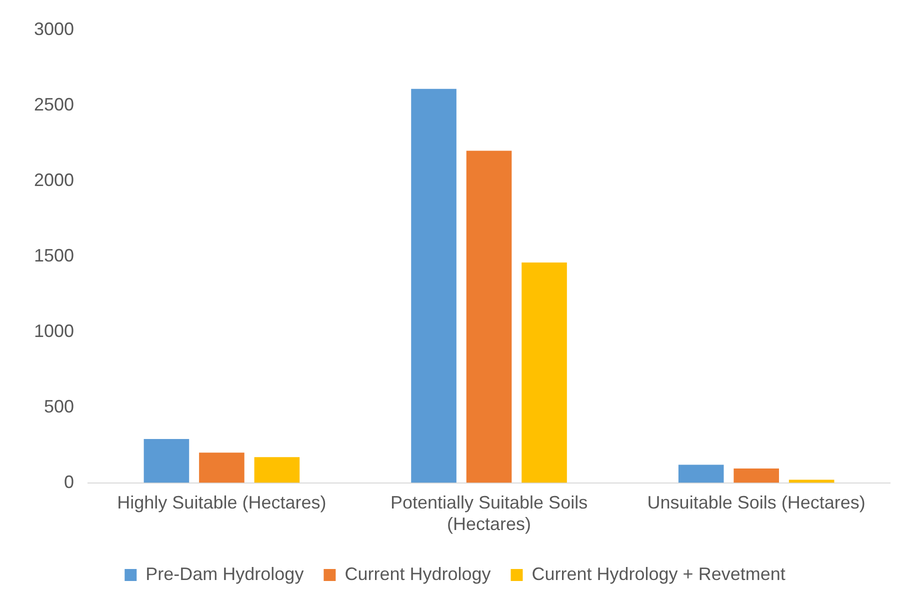 The width and height of the screenshot is (910, 604). What do you see at coordinates (489, 513) in the screenshot?
I see `x-tick-label: Potentially Suitable Soils (Hectares)` at bounding box center [489, 513].